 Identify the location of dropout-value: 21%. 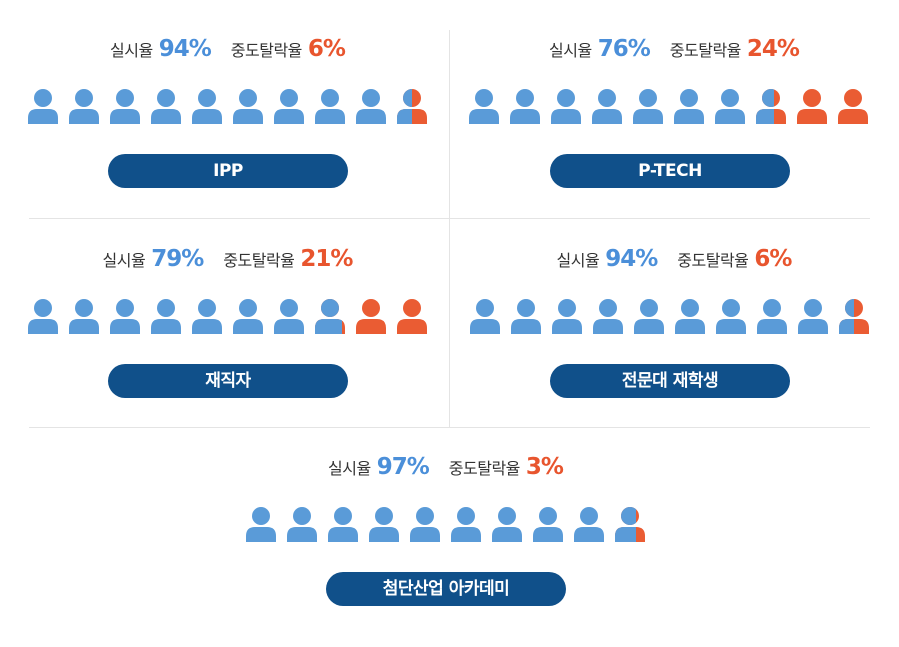
(326, 259).